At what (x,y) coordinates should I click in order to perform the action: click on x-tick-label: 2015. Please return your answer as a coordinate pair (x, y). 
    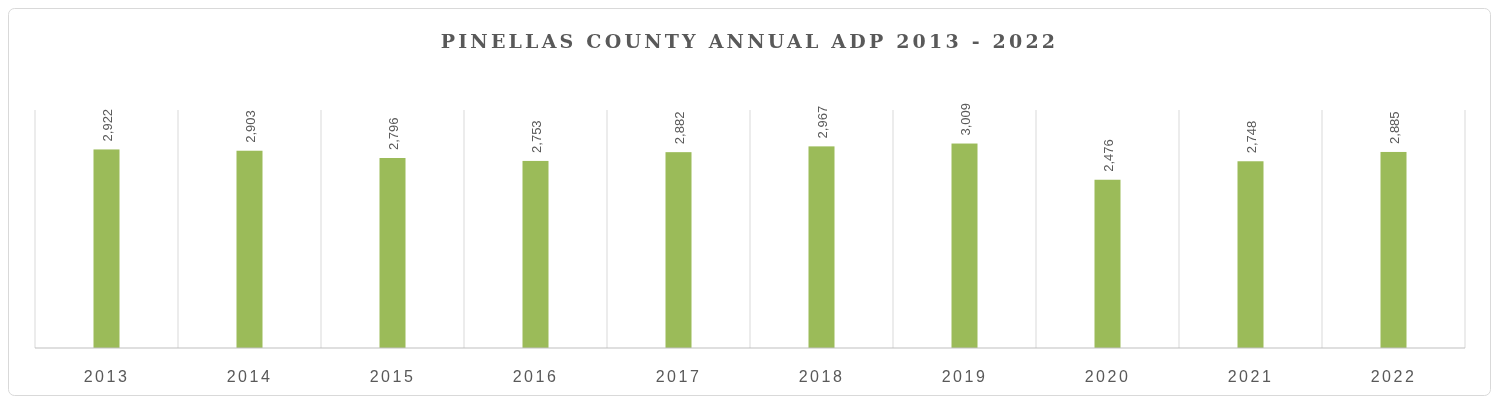
    Looking at the image, I should click on (392, 376).